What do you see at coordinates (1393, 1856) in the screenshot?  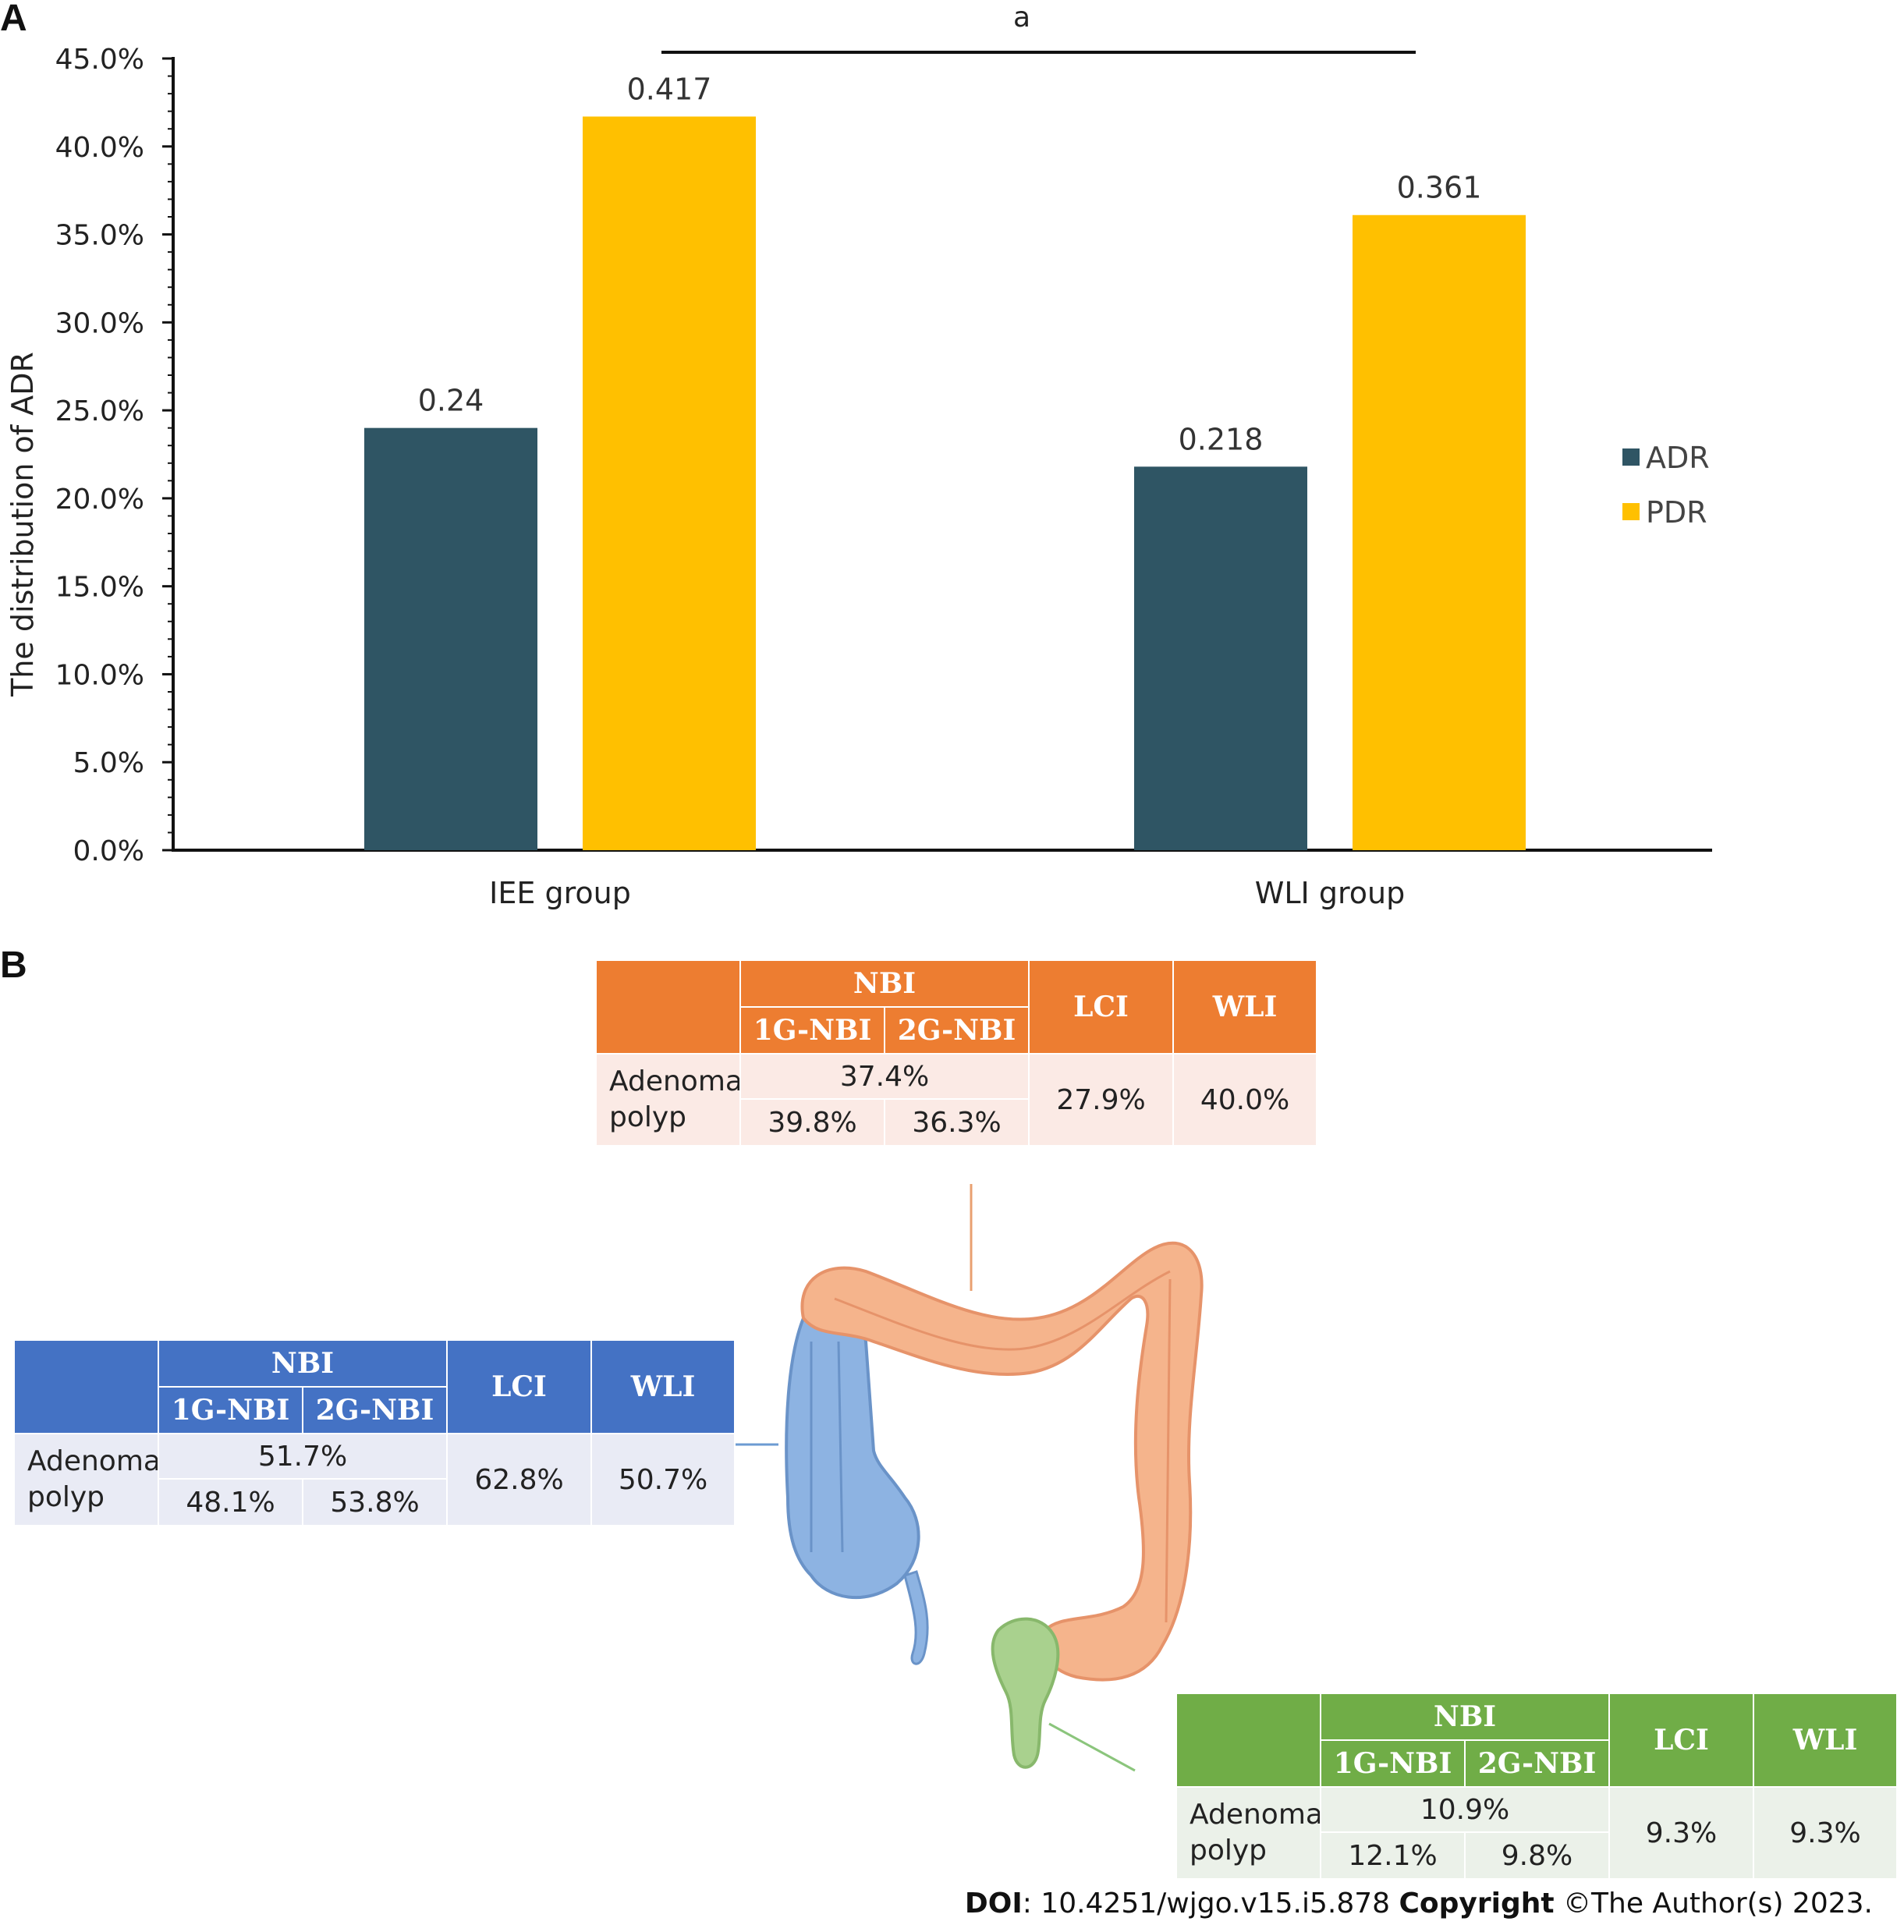 I see `cell-1g-nbi: 12.1%` at bounding box center [1393, 1856].